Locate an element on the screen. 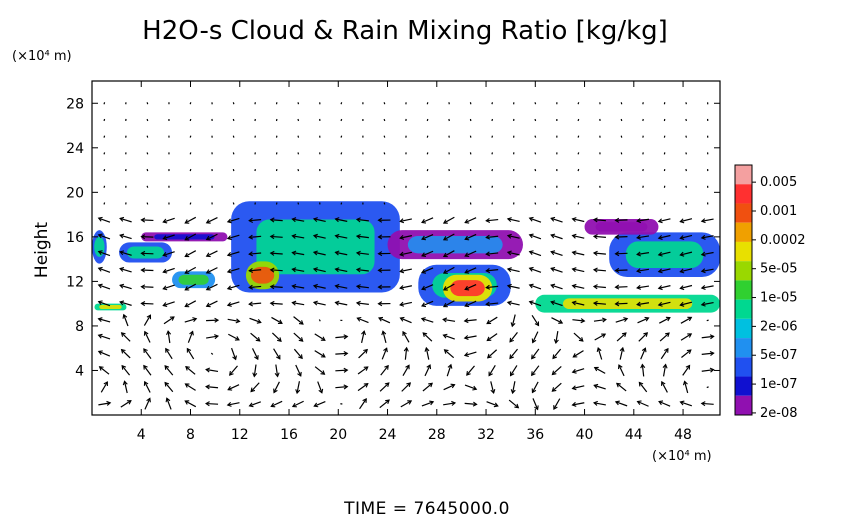  x-tick-label: 12 is located at coordinates (240, 435).